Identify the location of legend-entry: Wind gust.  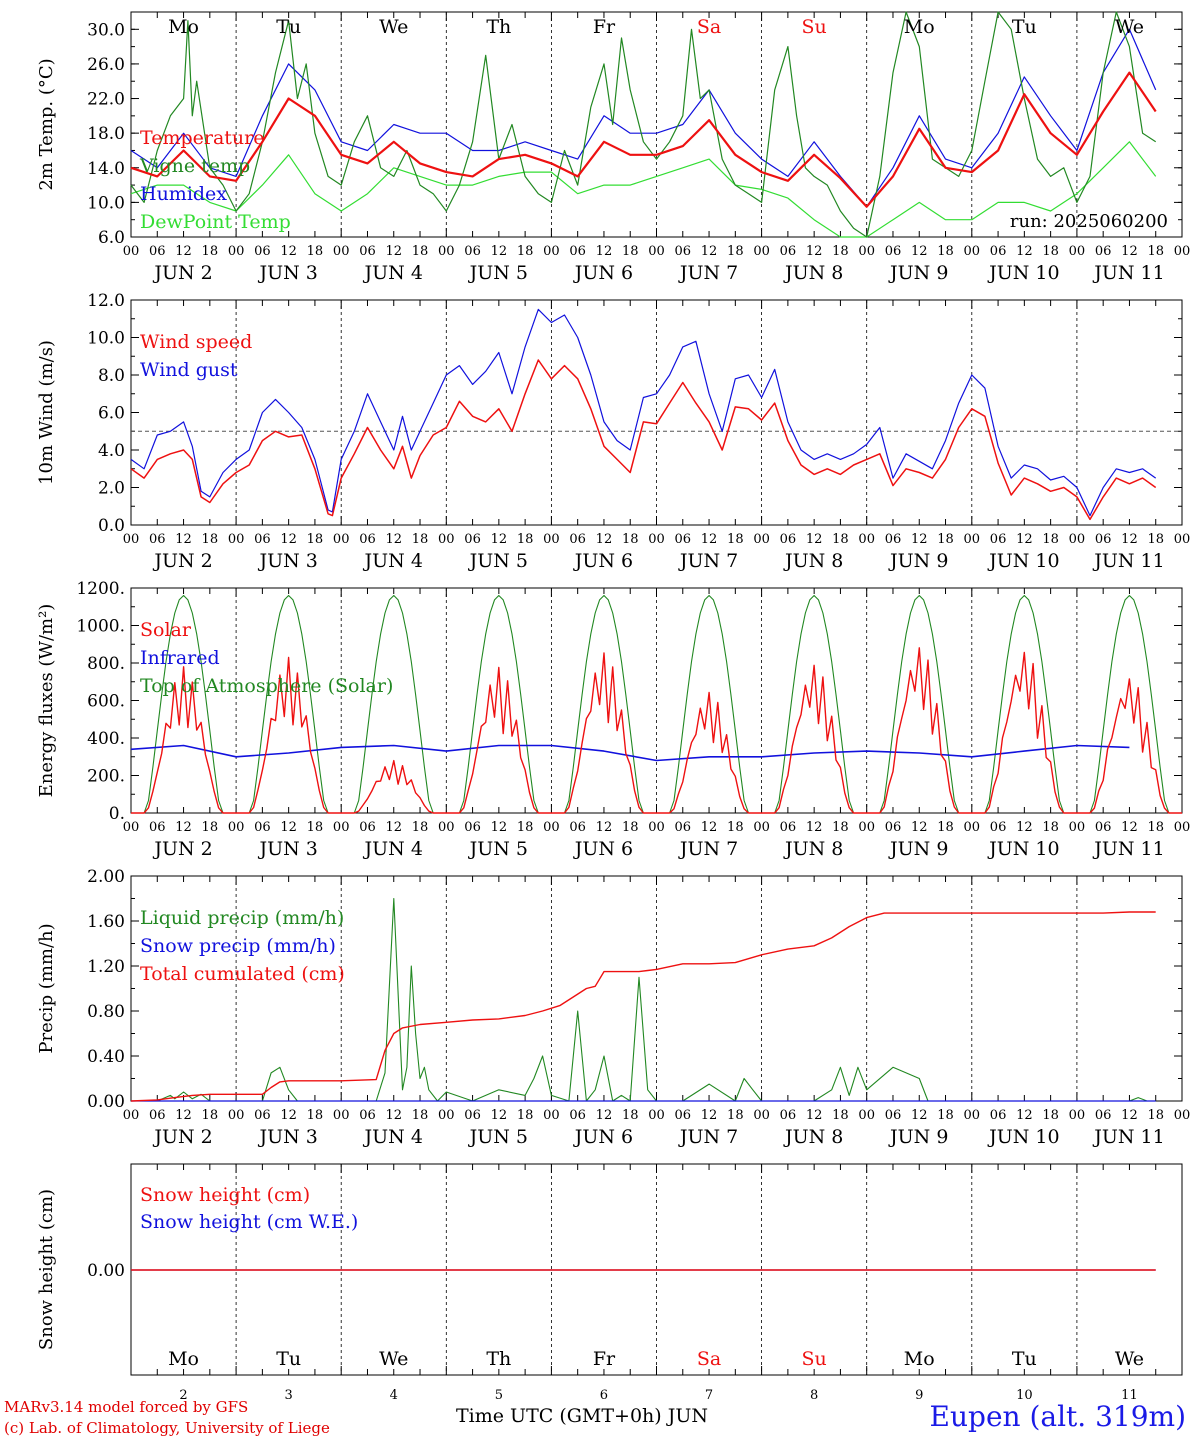
(189, 370).